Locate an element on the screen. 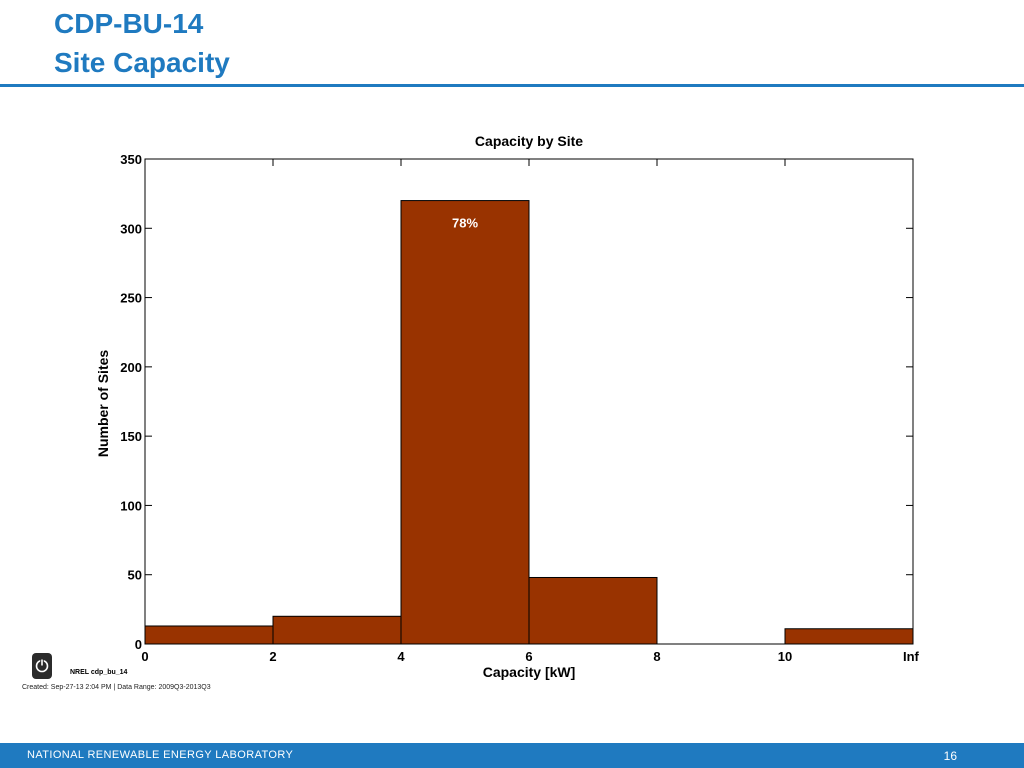  x-tick-label: 4 is located at coordinates (401, 656).